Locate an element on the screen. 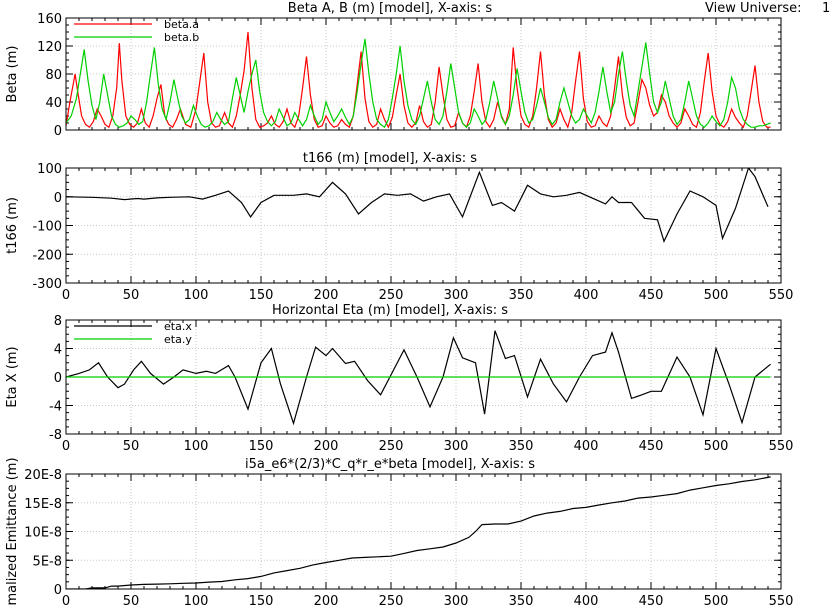 The image size is (830, 609). y-tick-label: -8 is located at coordinates (55, 435).